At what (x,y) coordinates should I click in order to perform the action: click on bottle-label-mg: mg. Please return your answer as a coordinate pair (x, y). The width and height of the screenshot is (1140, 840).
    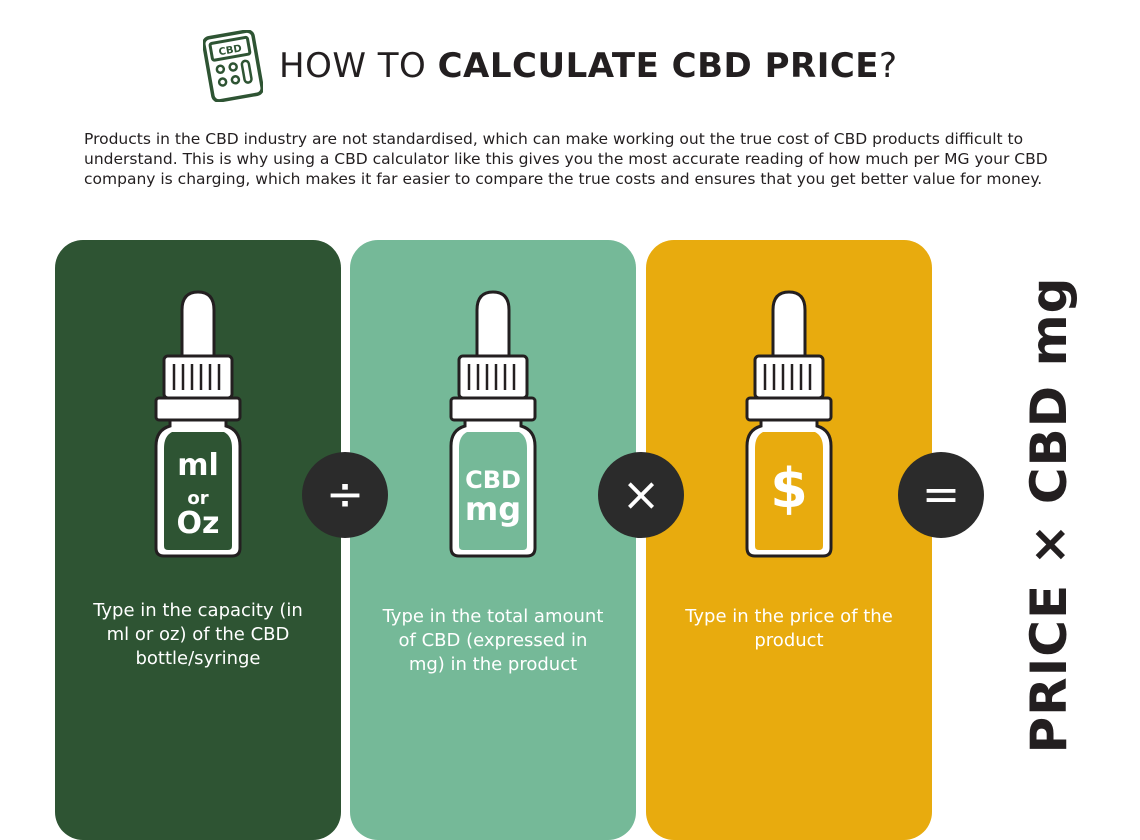
    Looking at the image, I should click on (493, 509).